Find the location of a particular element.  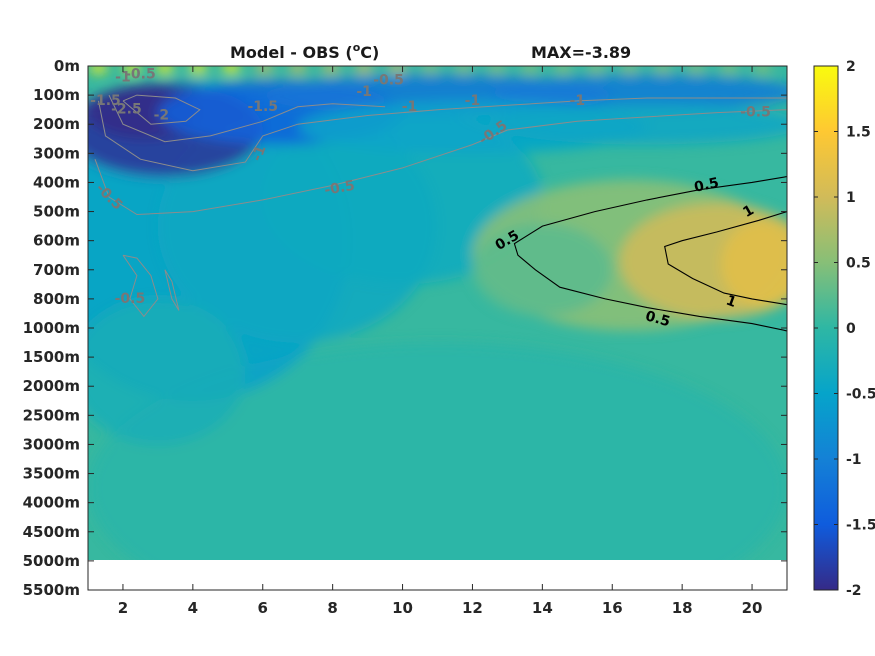

colorbar-tick-label: 2 is located at coordinates (851, 67).